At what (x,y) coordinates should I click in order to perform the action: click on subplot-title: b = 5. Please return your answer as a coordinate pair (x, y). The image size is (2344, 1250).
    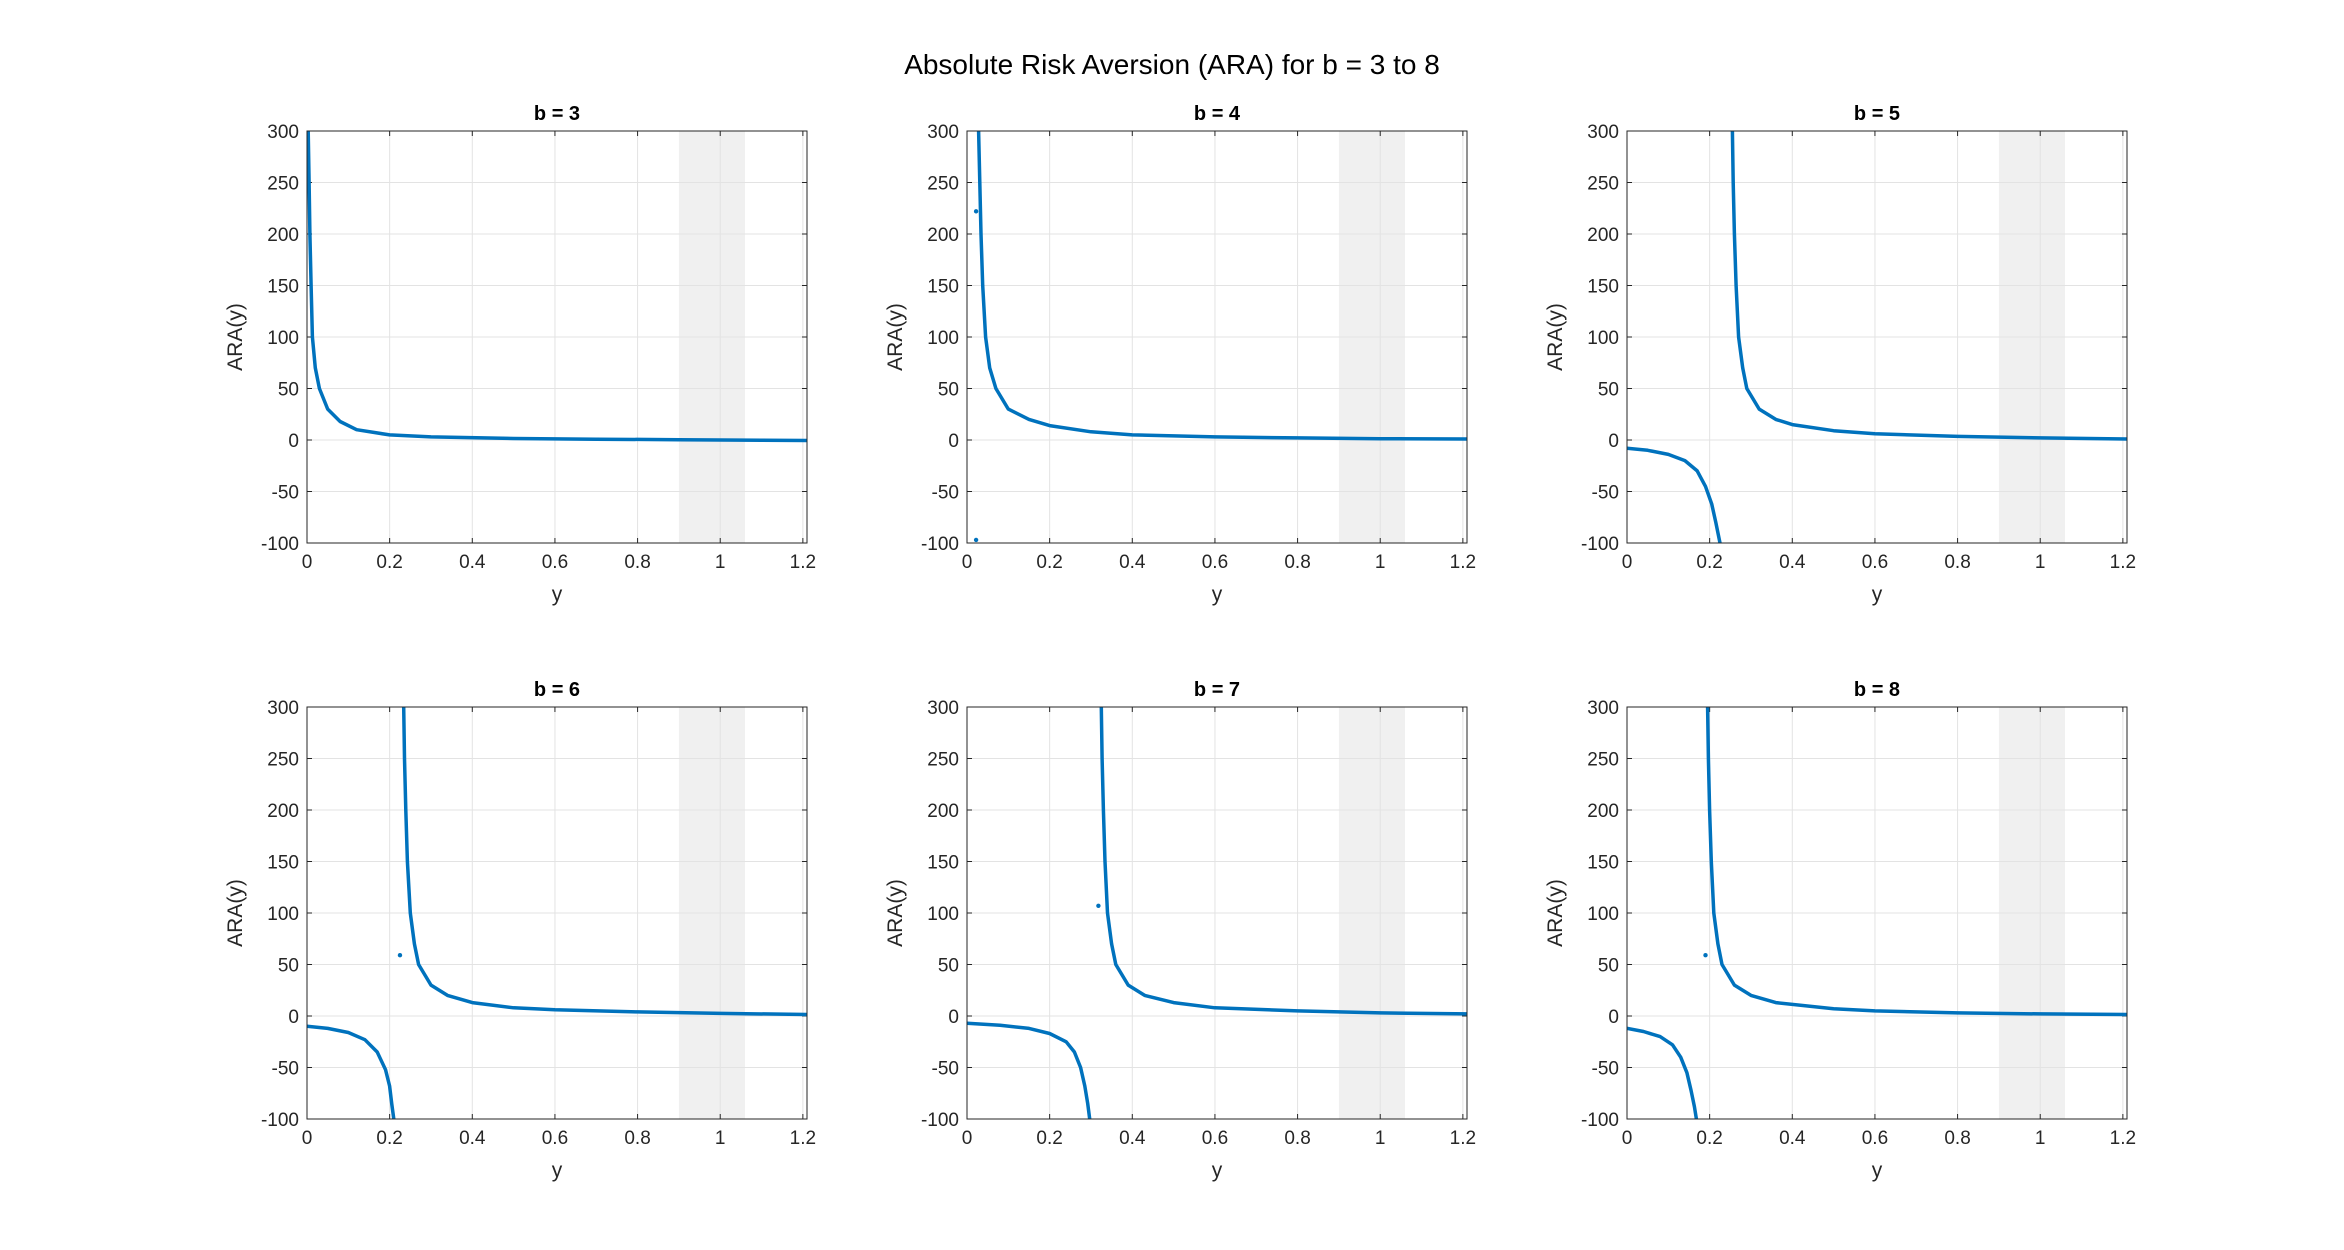
    Looking at the image, I should click on (1877, 114).